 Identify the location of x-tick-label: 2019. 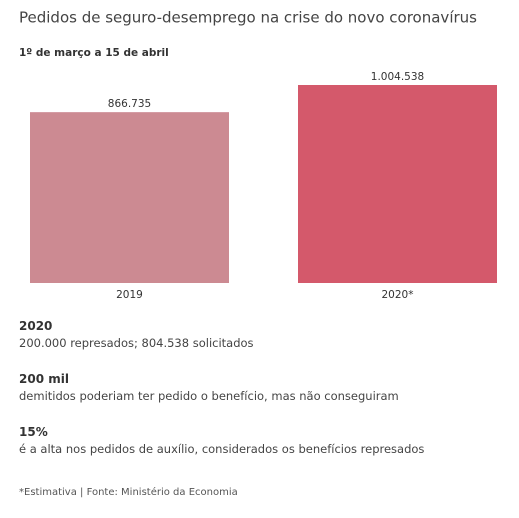
(129, 295).